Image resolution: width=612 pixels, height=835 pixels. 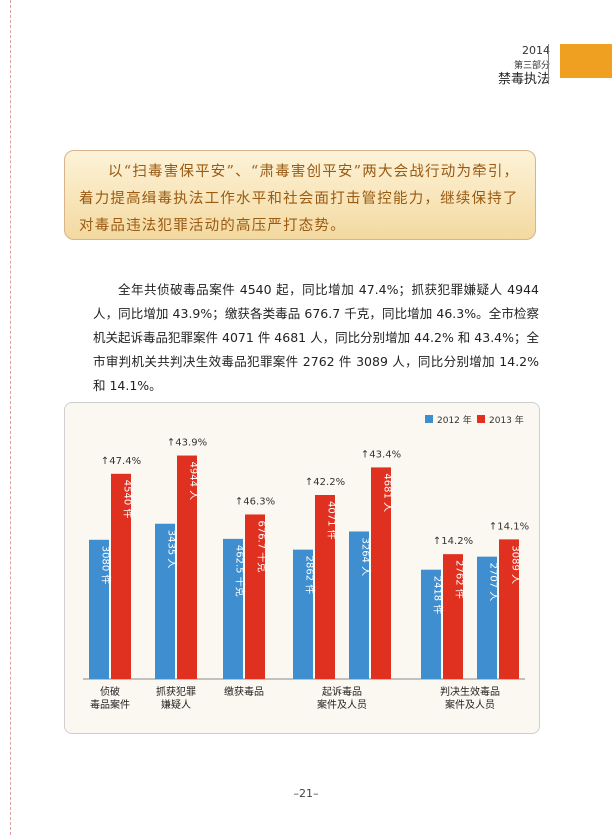 I want to click on header-year: 2014, so click(x=536, y=50).